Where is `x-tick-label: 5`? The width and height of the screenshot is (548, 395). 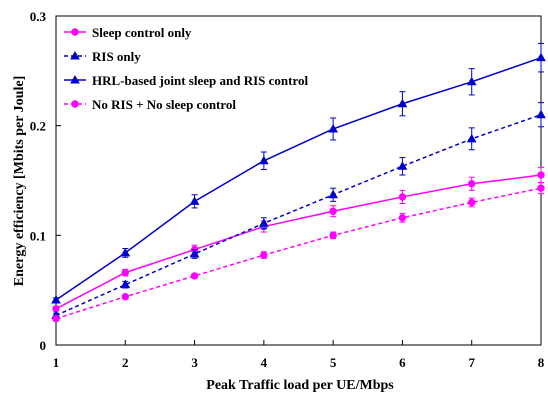
x-tick-label: 5 is located at coordinates (333, 362).